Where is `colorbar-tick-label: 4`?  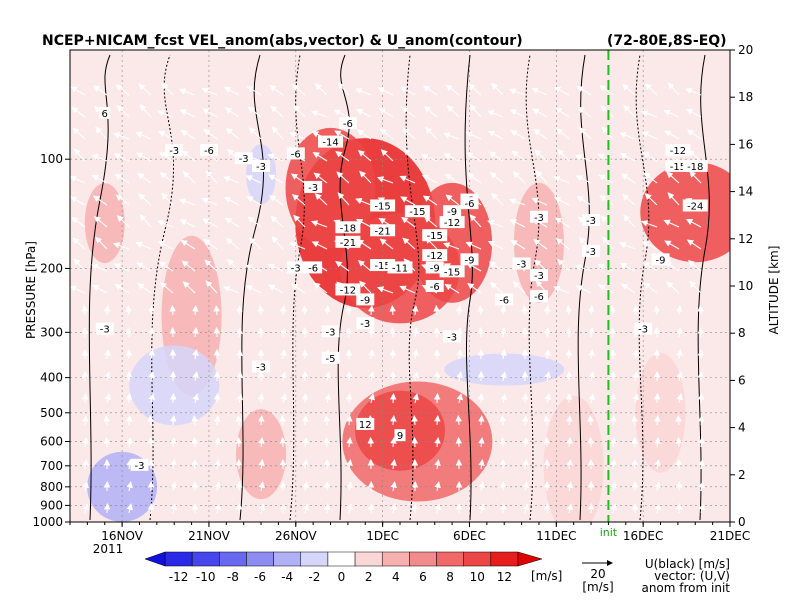 colorbar-tick-label: 4 is located at coordinates (396, 577).